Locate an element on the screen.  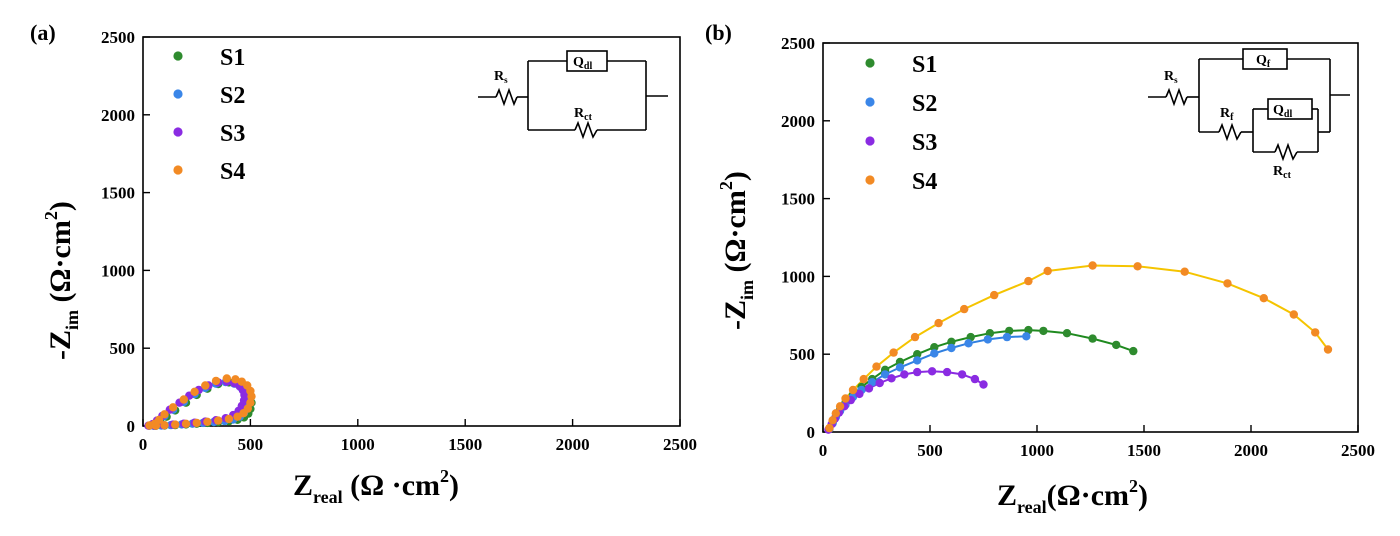
panel-b-legend: S1 S2 S3 S4 is located at coordinates (901, 123).